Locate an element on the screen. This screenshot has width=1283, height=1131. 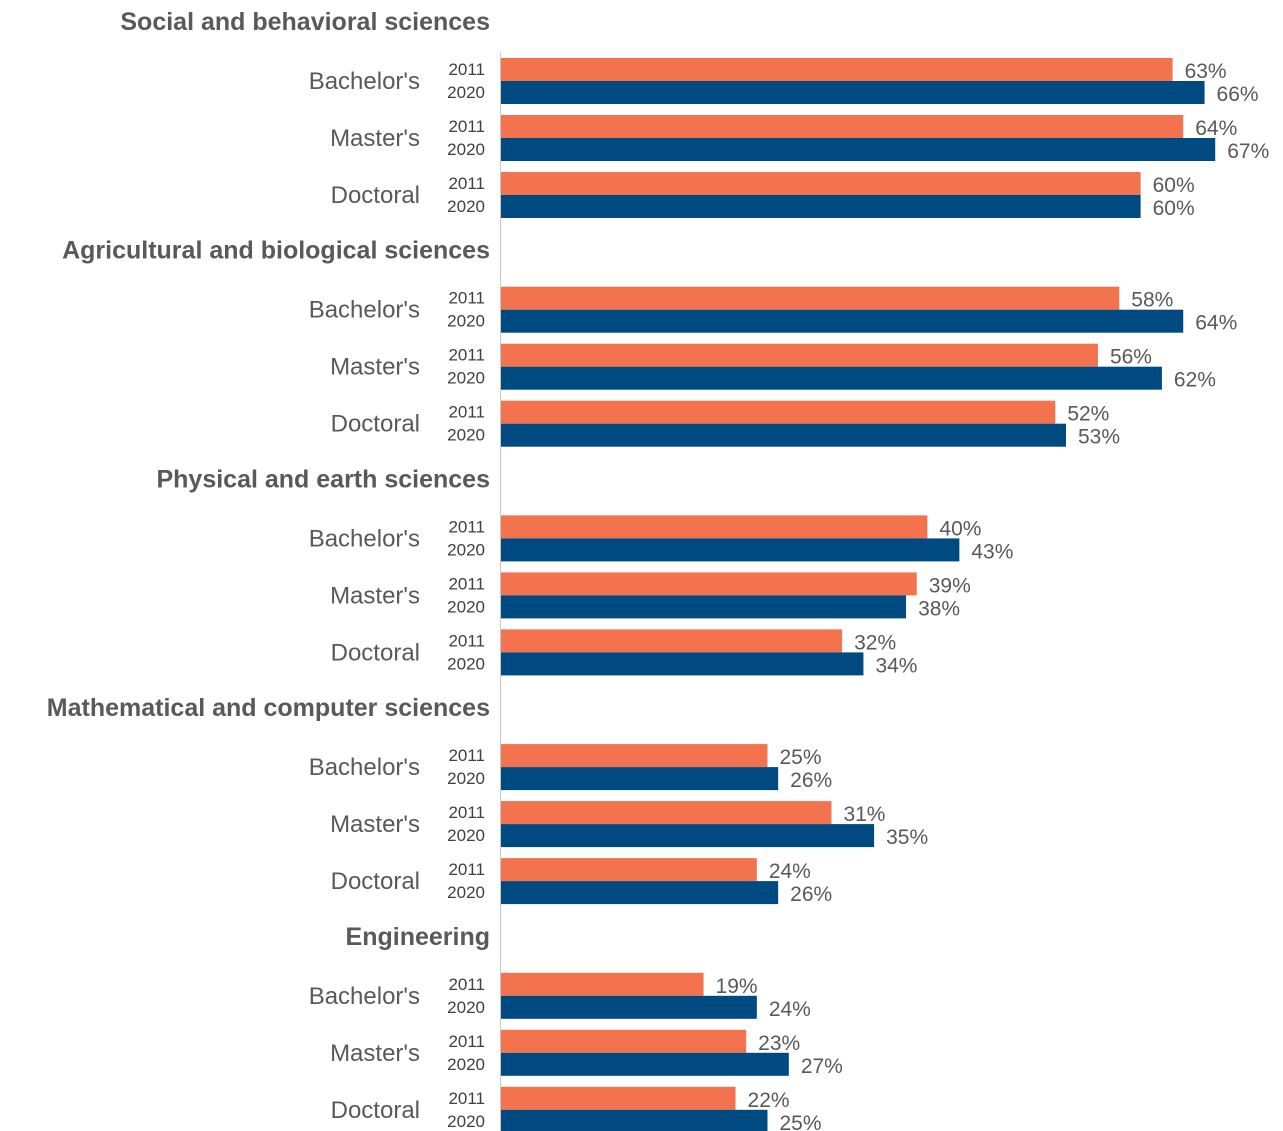
data-label: 43% is located at coordinates (992, 551).